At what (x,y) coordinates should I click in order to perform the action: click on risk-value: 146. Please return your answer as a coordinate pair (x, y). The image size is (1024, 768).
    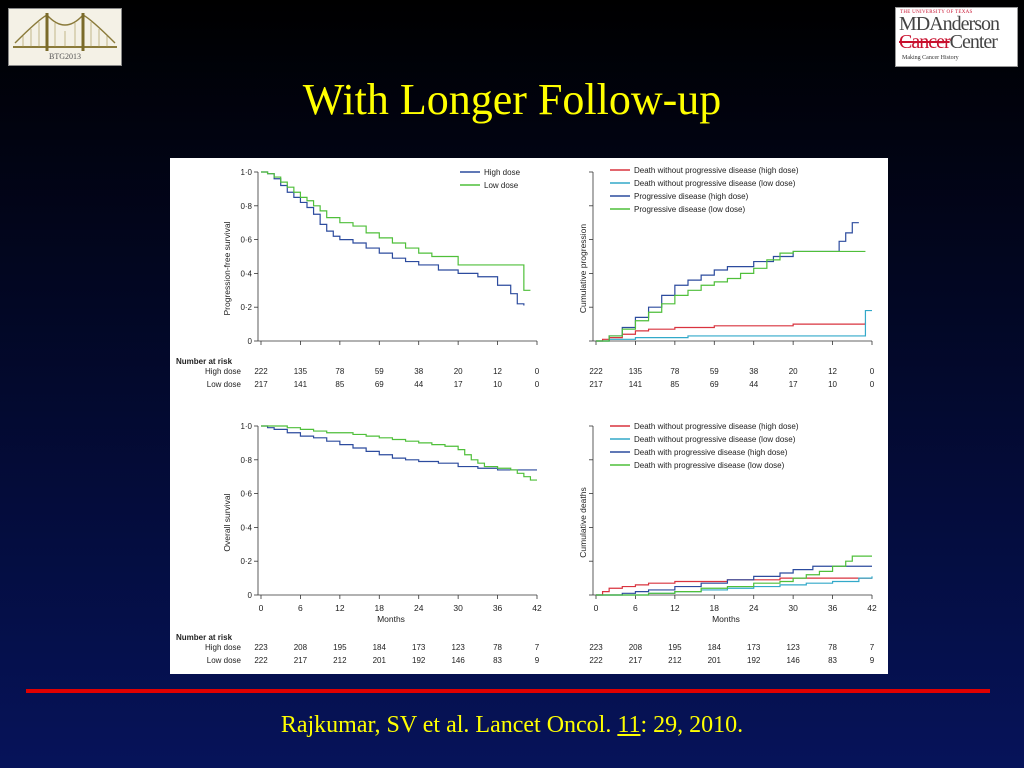
    Looking at the image, I should click on (458, 660).